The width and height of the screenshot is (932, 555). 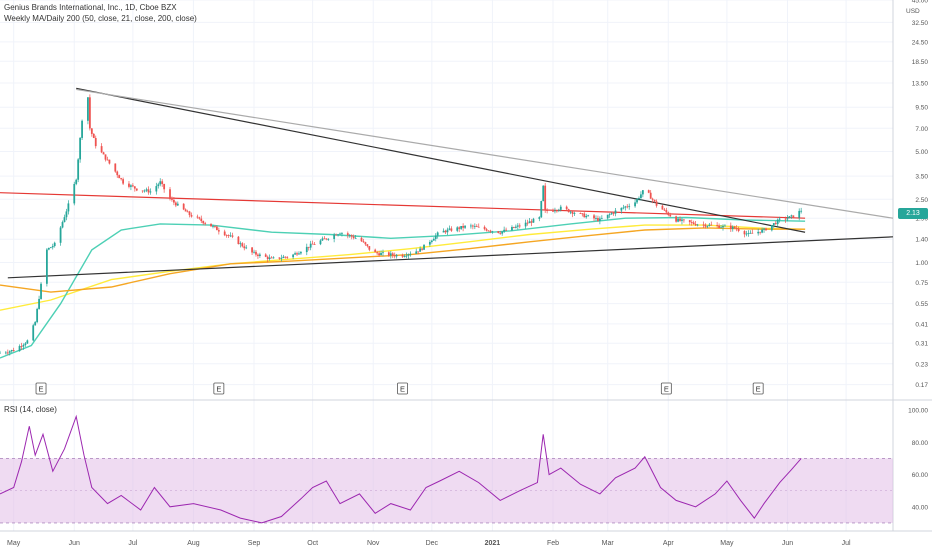 I want to click on time-tick-label: Dec, so click(x=432, y=543).